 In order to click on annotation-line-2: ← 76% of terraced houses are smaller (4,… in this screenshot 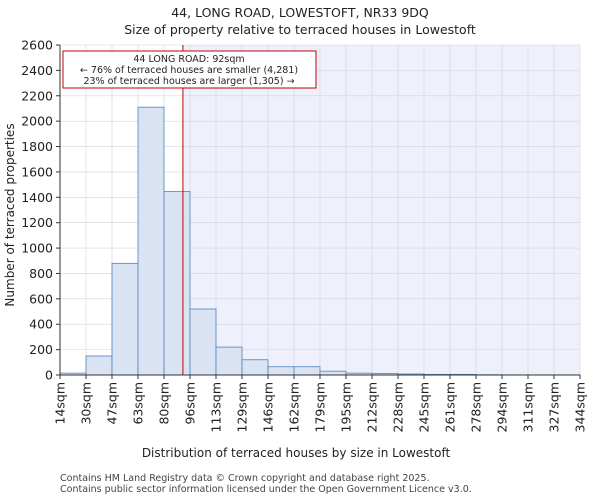, I will do `click(189, 70)`.